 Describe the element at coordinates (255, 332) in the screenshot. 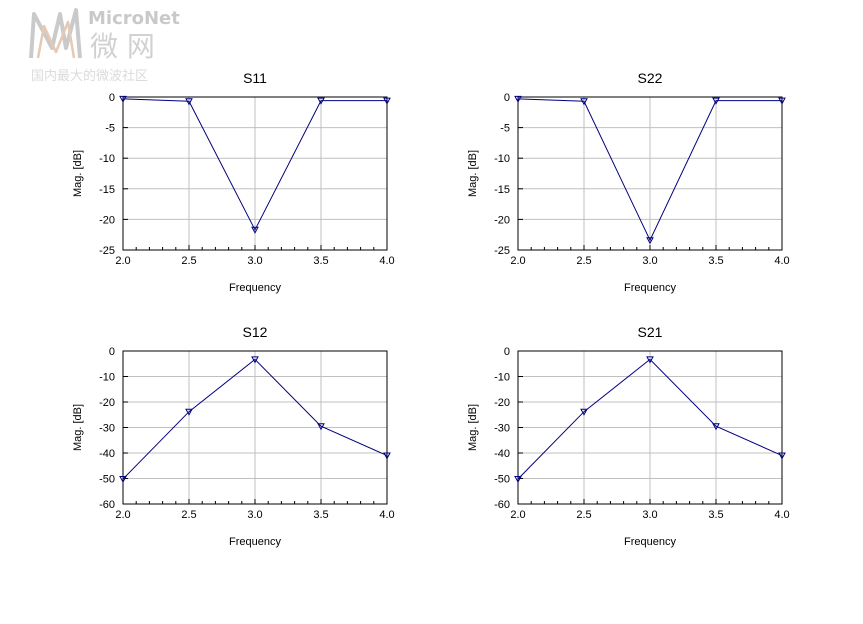

I see `chart-title: S12` at that location.